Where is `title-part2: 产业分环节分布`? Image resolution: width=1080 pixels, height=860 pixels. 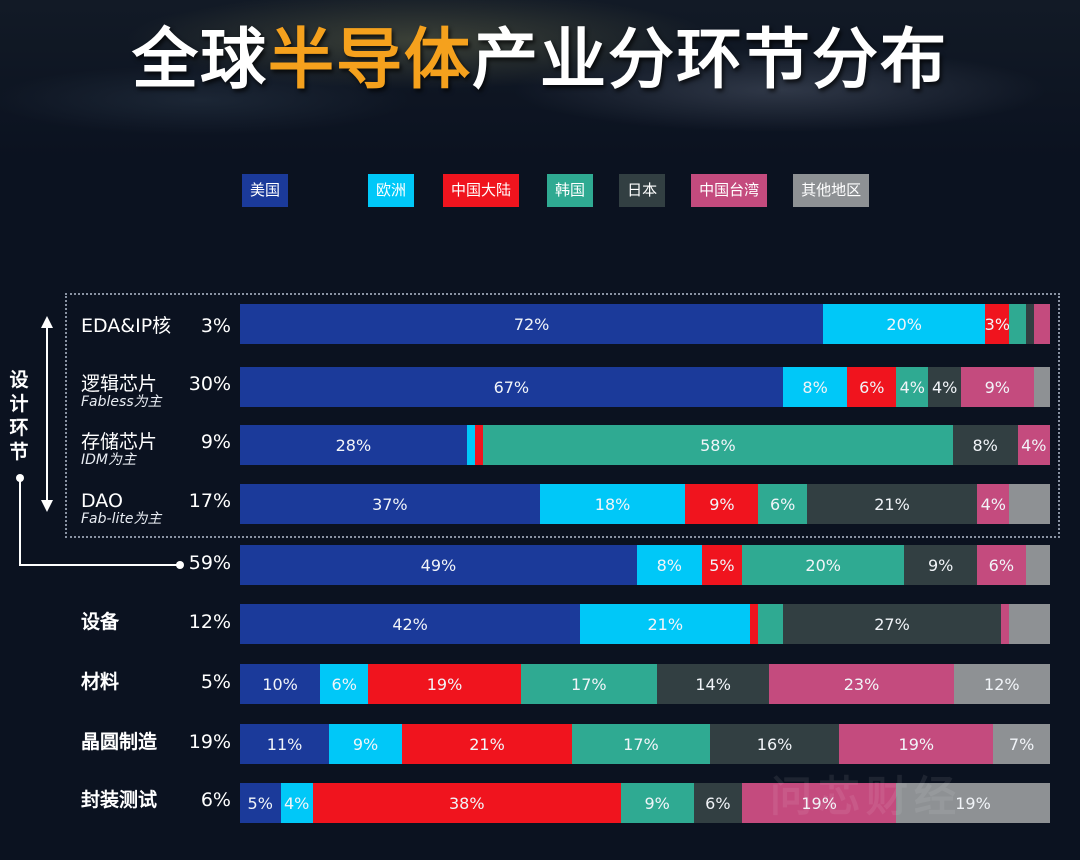
title-part2: 产业分环节分布 is located at coordinates (710, 59).